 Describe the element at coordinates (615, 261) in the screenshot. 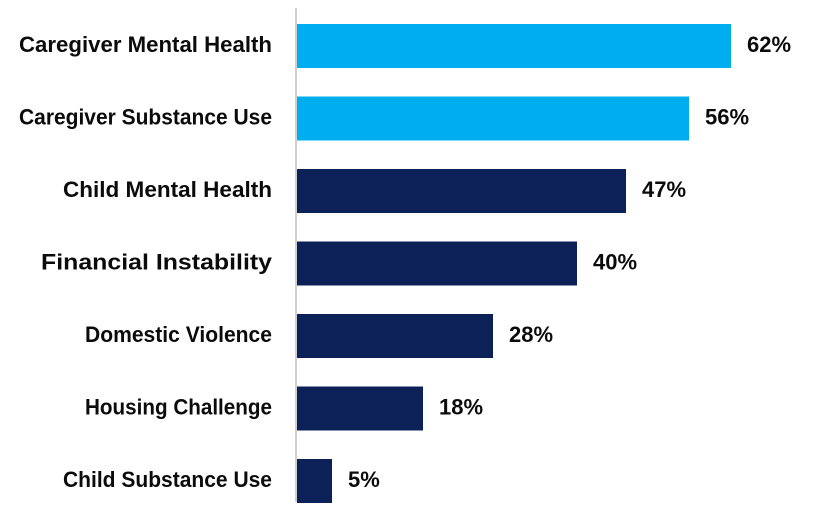

I see `value-label-financial-instability: 40%` at that location.